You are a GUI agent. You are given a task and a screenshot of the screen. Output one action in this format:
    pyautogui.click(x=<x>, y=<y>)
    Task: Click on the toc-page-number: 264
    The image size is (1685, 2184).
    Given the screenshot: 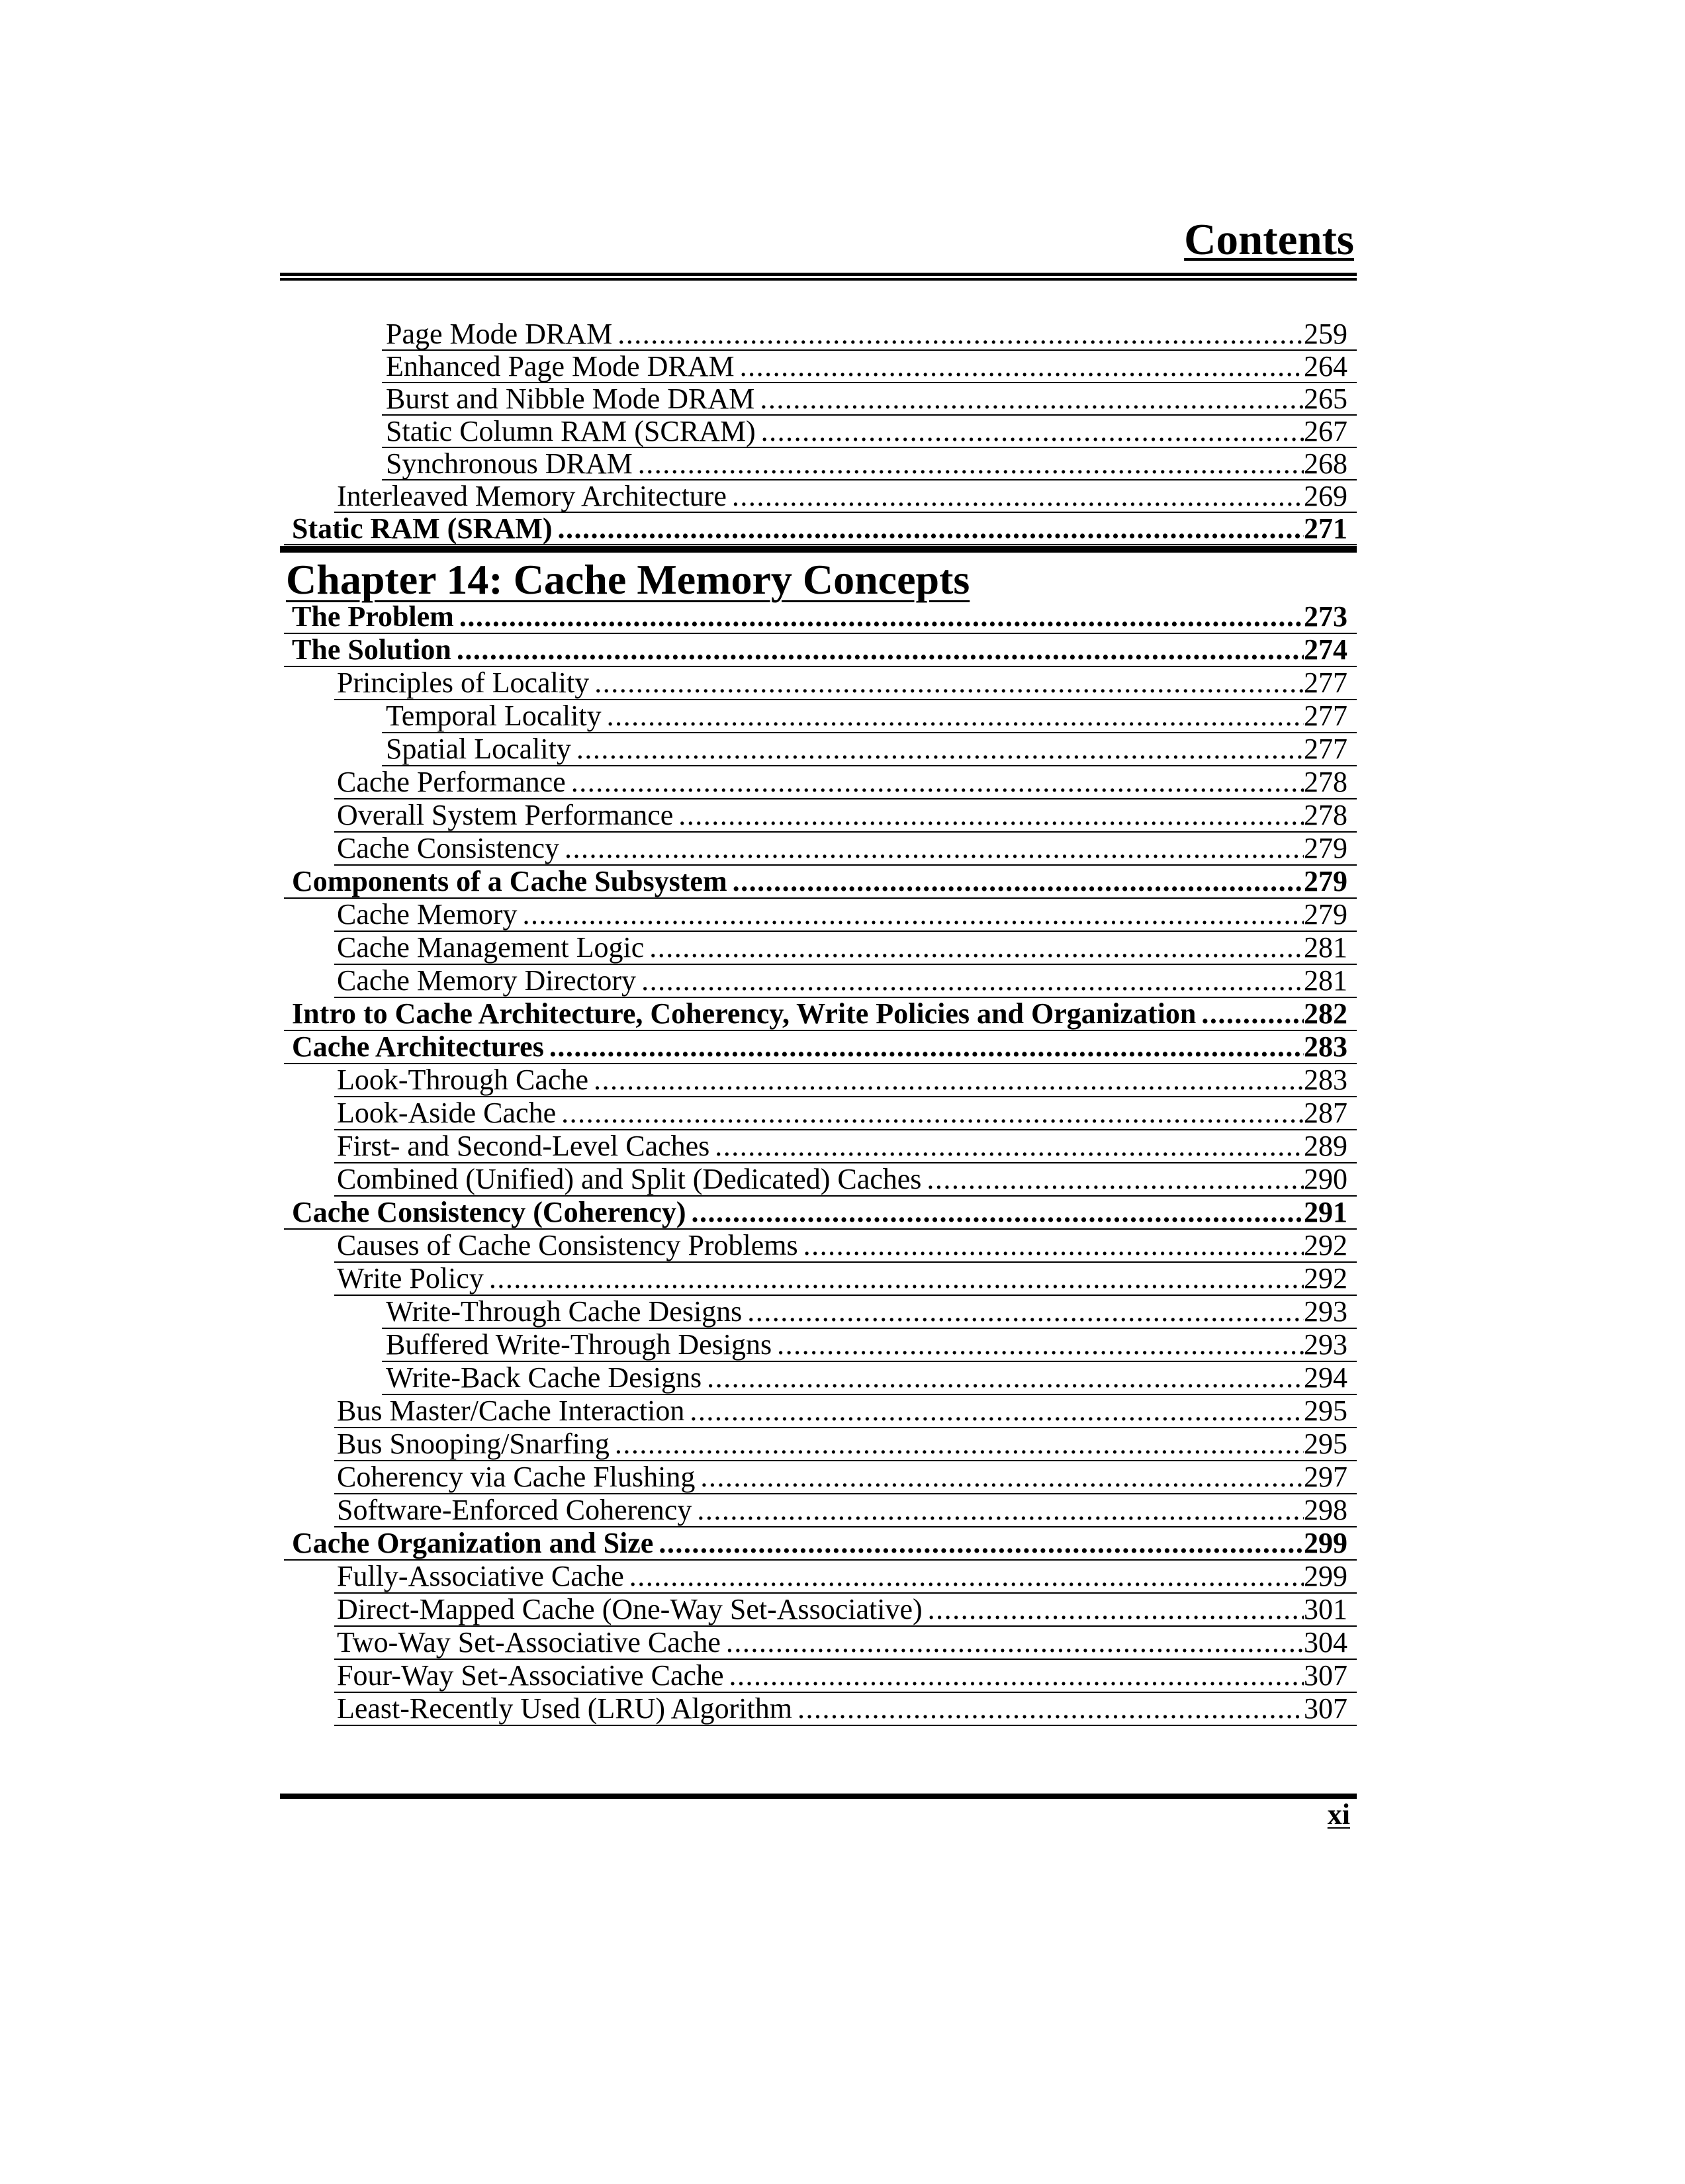 What is the action you would take?
    pyautogui.click(x=1325, y=367)
    